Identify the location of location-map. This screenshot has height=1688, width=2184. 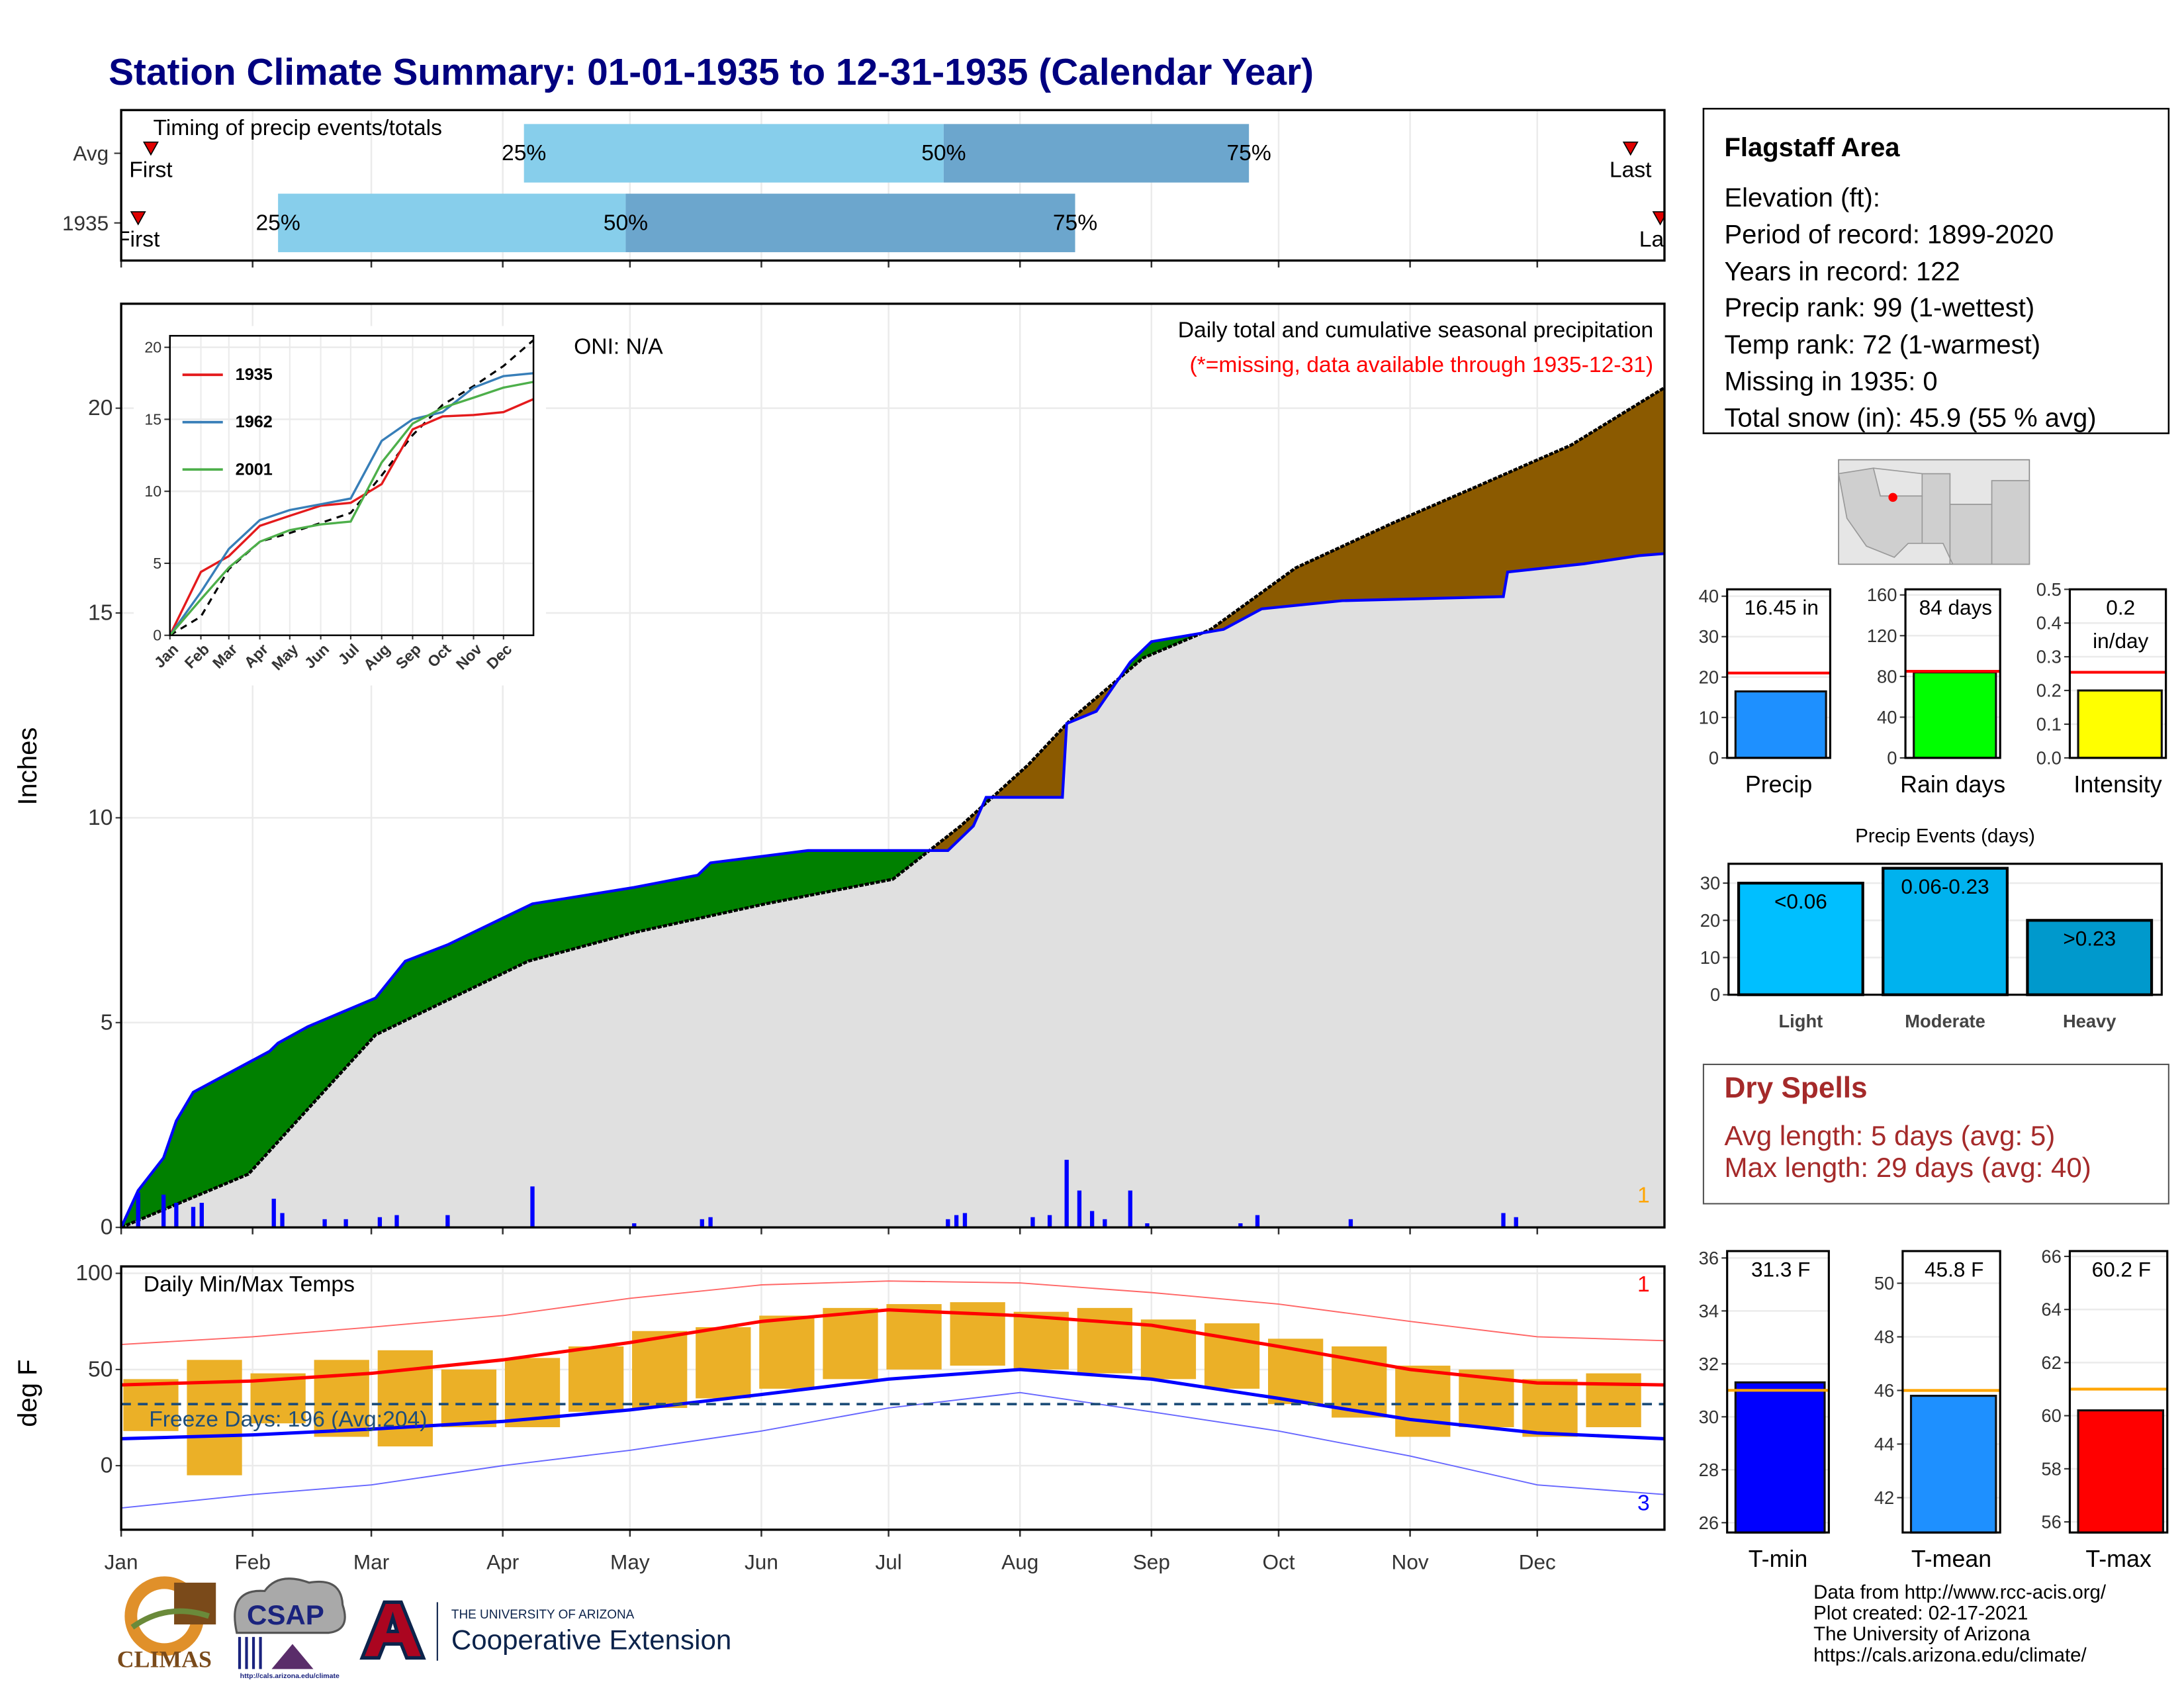
(1934, 512).